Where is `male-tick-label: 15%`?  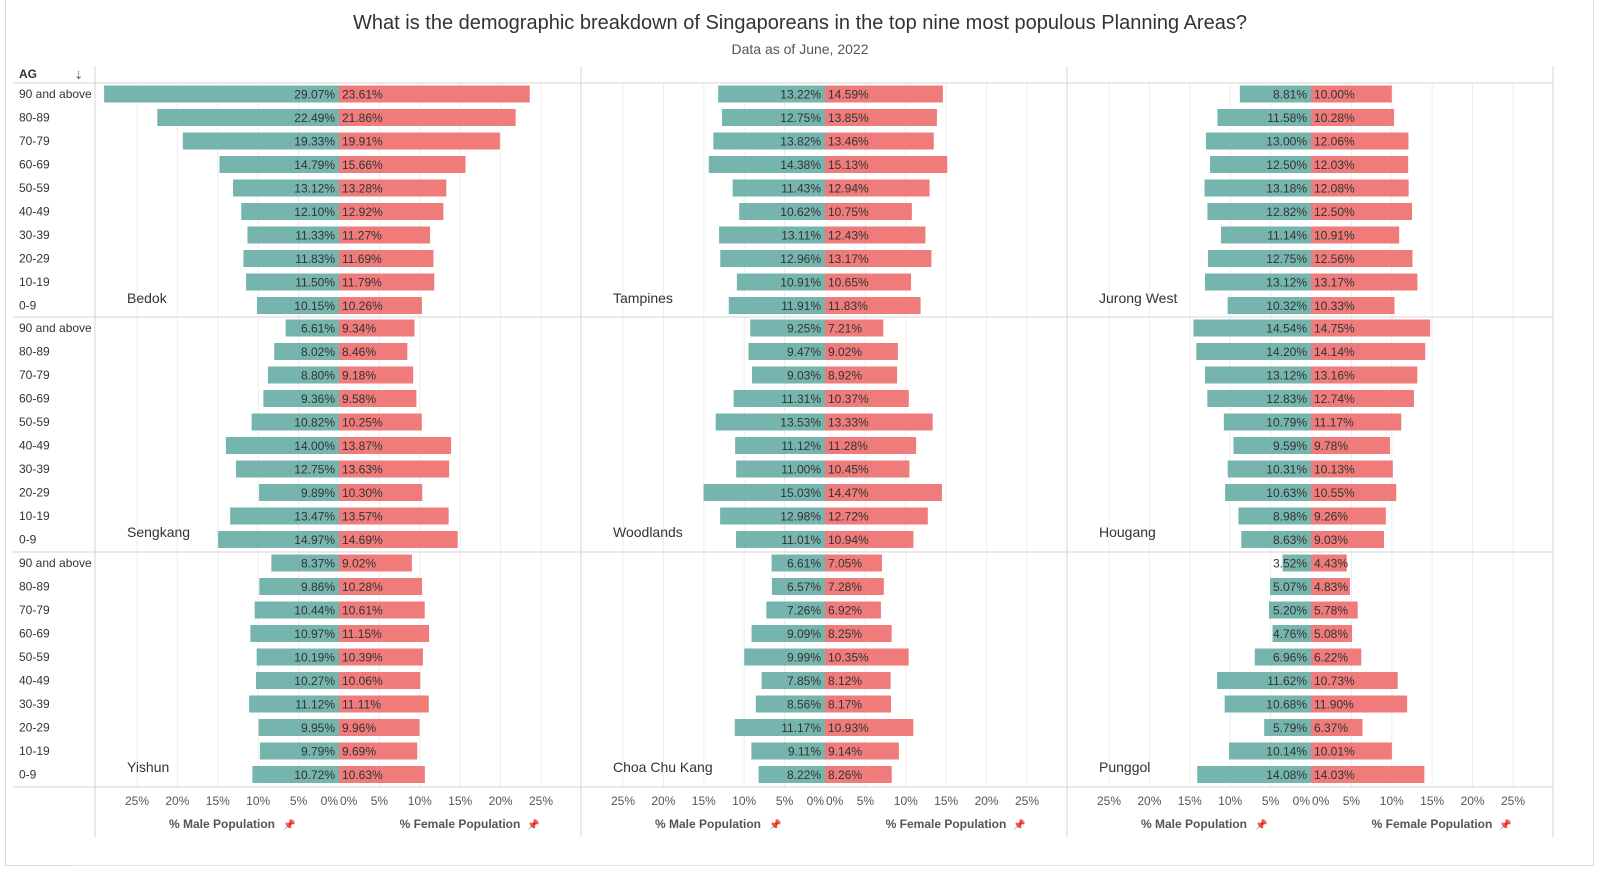 male-tick-label: 15% is located at coordinates (704, 801).